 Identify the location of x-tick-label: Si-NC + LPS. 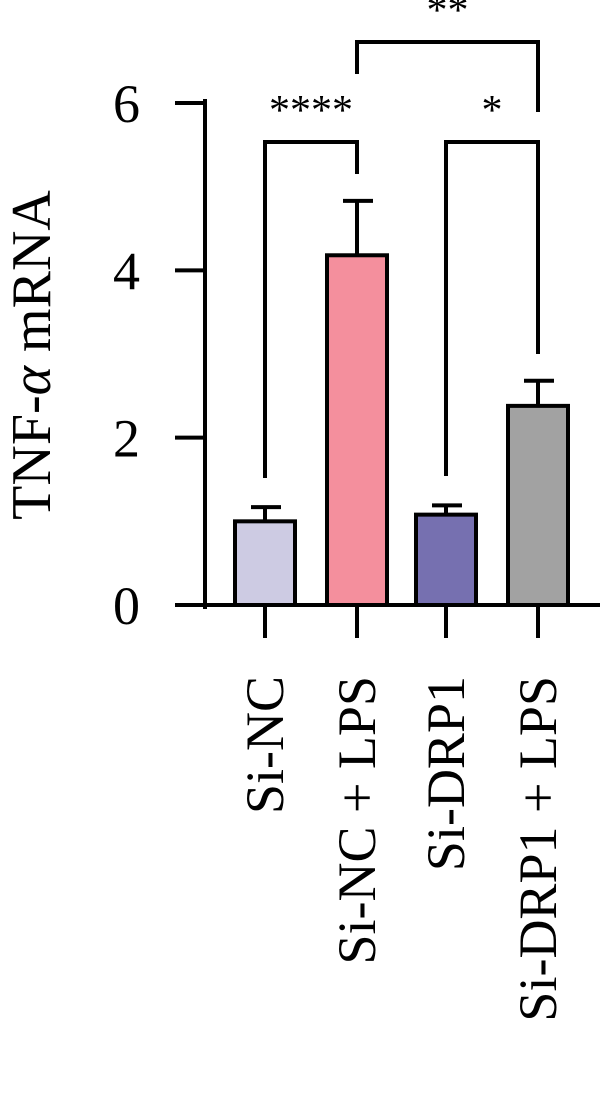
(357, 820).